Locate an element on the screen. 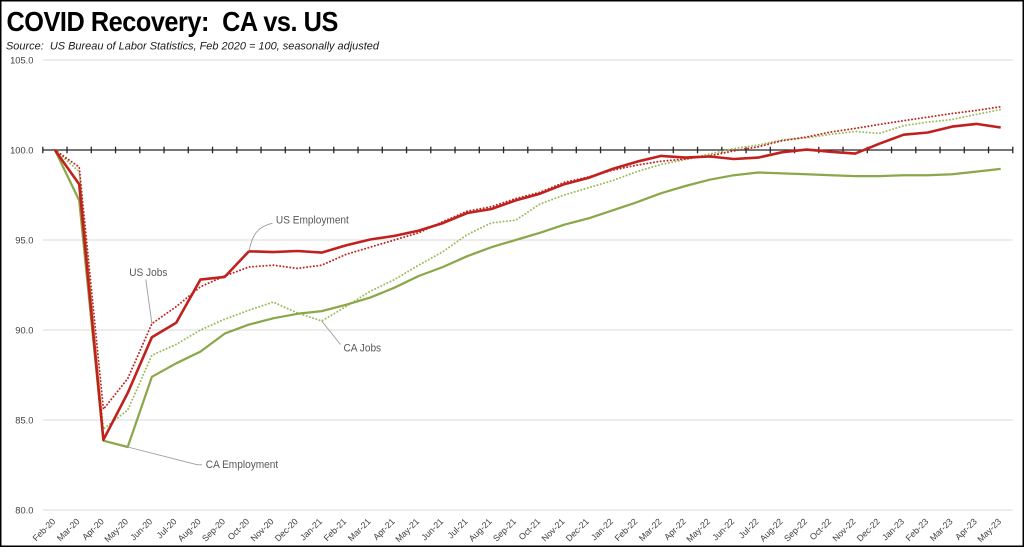 The width and height of the screenshot is (1024, 552). svg-text: US Employment is located at coordinates (312, 220).